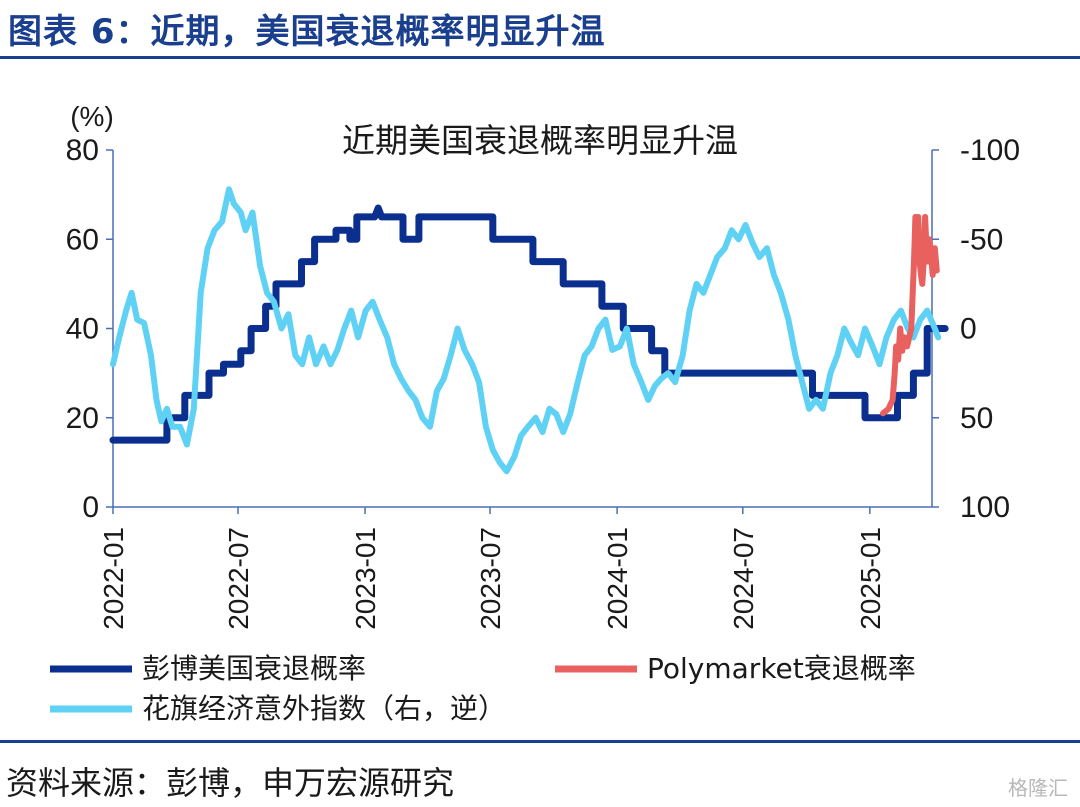  I want to click on right-tick-label: -100, so click(990, 150).